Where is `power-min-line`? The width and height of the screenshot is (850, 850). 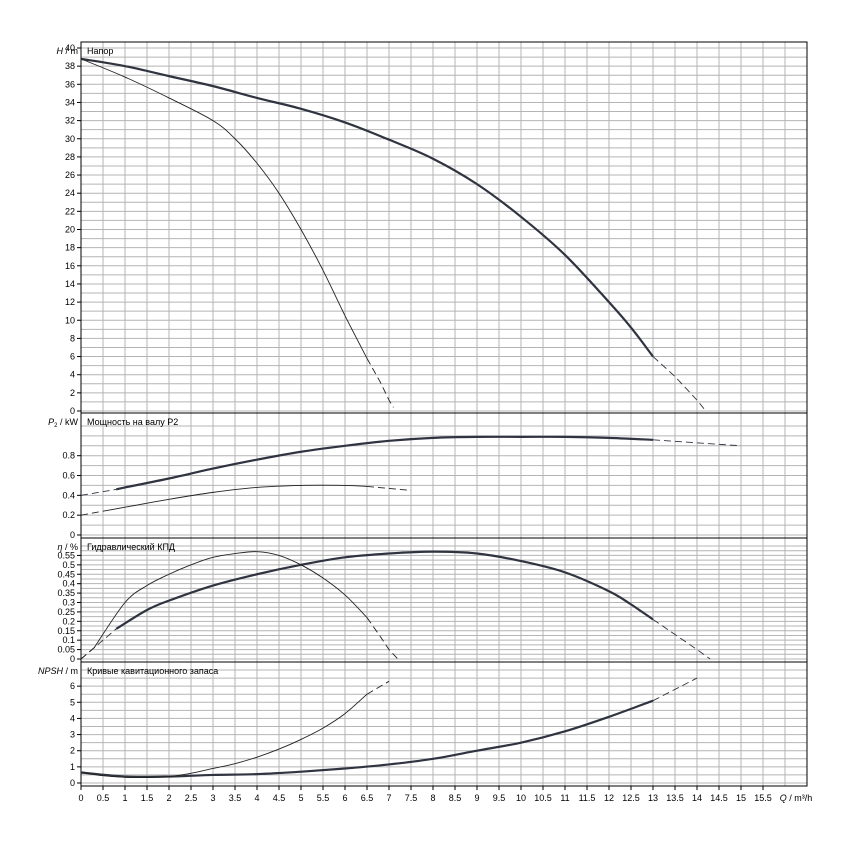
power-min-line is located at coordinates (235, 498).